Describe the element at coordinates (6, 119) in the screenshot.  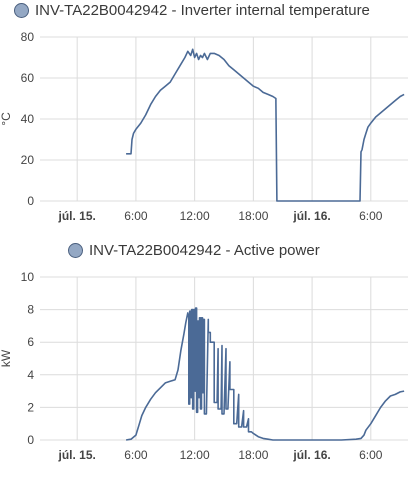
I see `y-axis-label: °C` at that location.